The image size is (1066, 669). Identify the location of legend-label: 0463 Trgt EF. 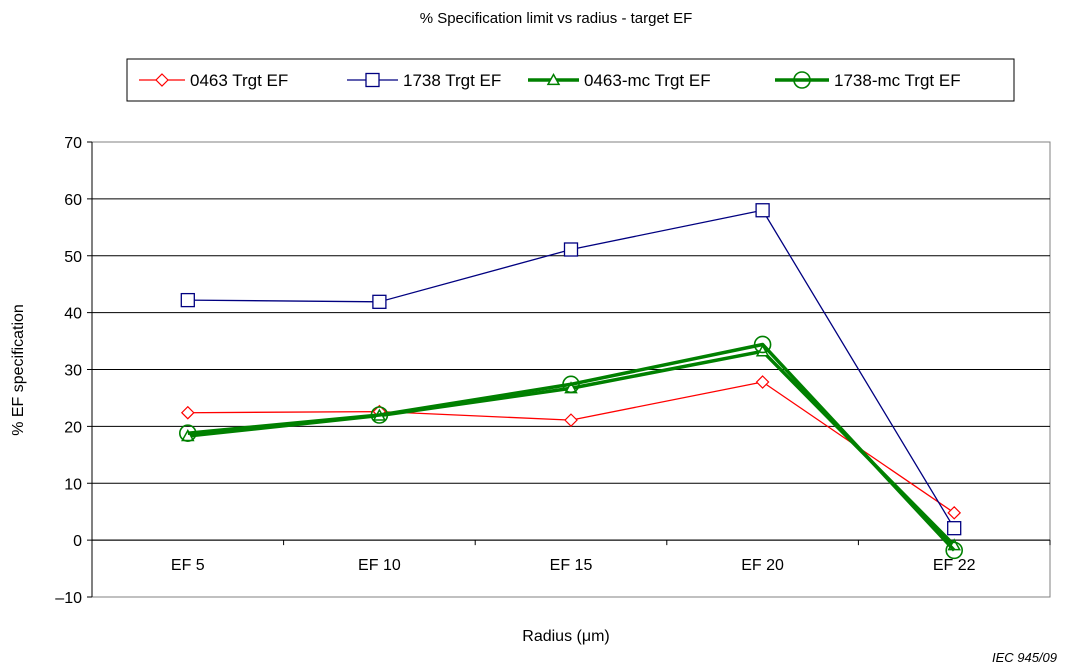
(239, 80).